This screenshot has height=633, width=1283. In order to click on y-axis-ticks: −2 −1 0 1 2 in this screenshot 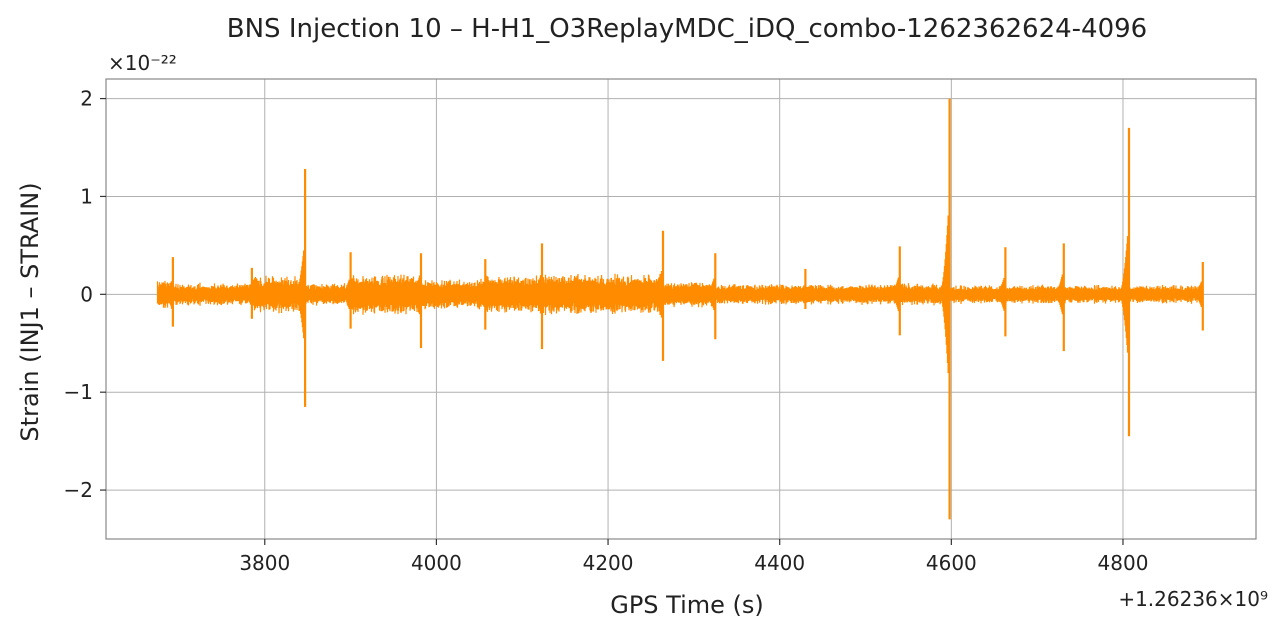, I will do `click(85, 294)`.